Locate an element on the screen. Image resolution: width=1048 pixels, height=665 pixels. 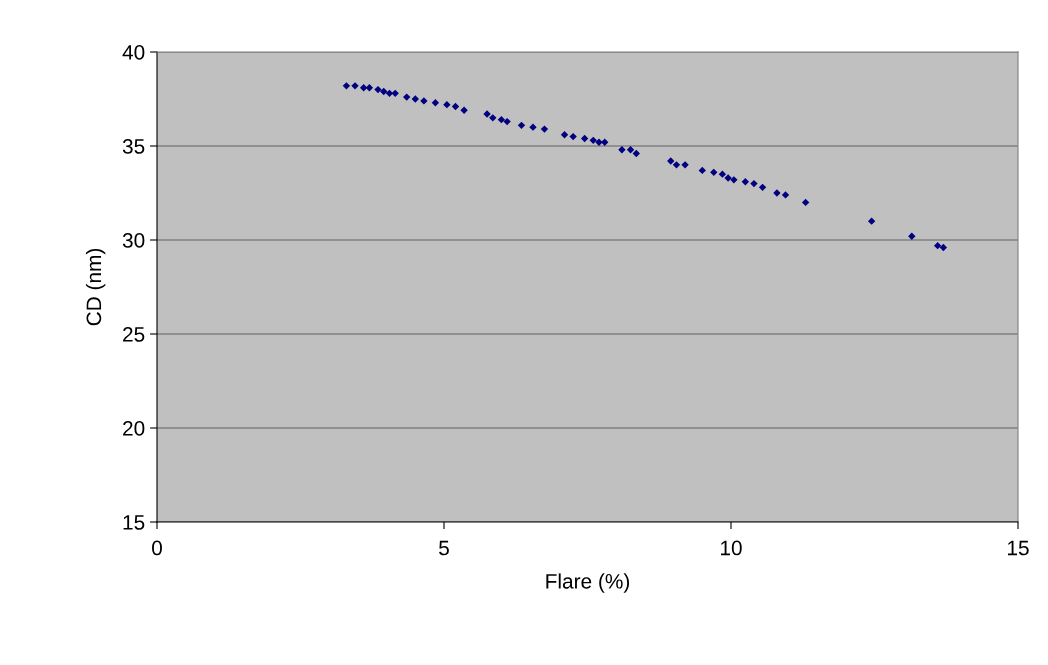
x-tick-label: 5 is located at coordinates (444, 548).